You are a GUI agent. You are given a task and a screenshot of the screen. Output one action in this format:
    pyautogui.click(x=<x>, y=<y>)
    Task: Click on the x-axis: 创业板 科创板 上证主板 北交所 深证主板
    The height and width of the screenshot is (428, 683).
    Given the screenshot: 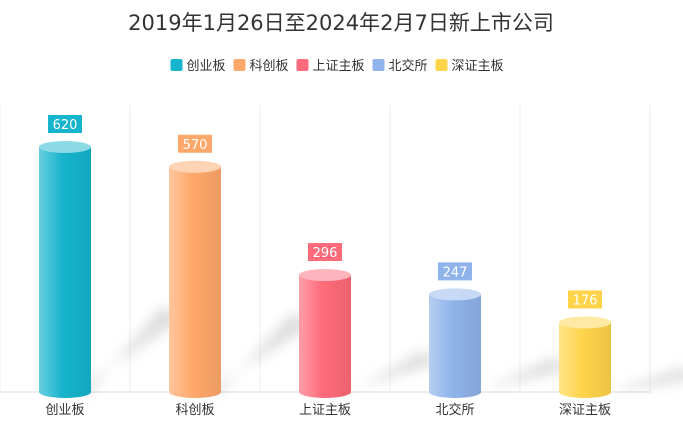 What is the action you would take?
    pyautogui.click(x=328, y=410)
    